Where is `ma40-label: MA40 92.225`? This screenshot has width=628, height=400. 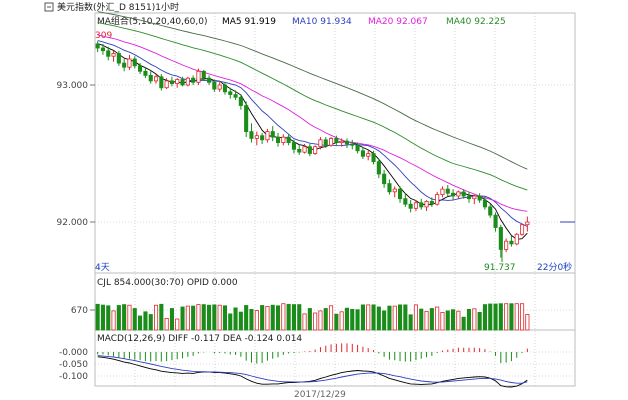
ma40-label: MA40 92.225 is located at coordinates (476, 22).